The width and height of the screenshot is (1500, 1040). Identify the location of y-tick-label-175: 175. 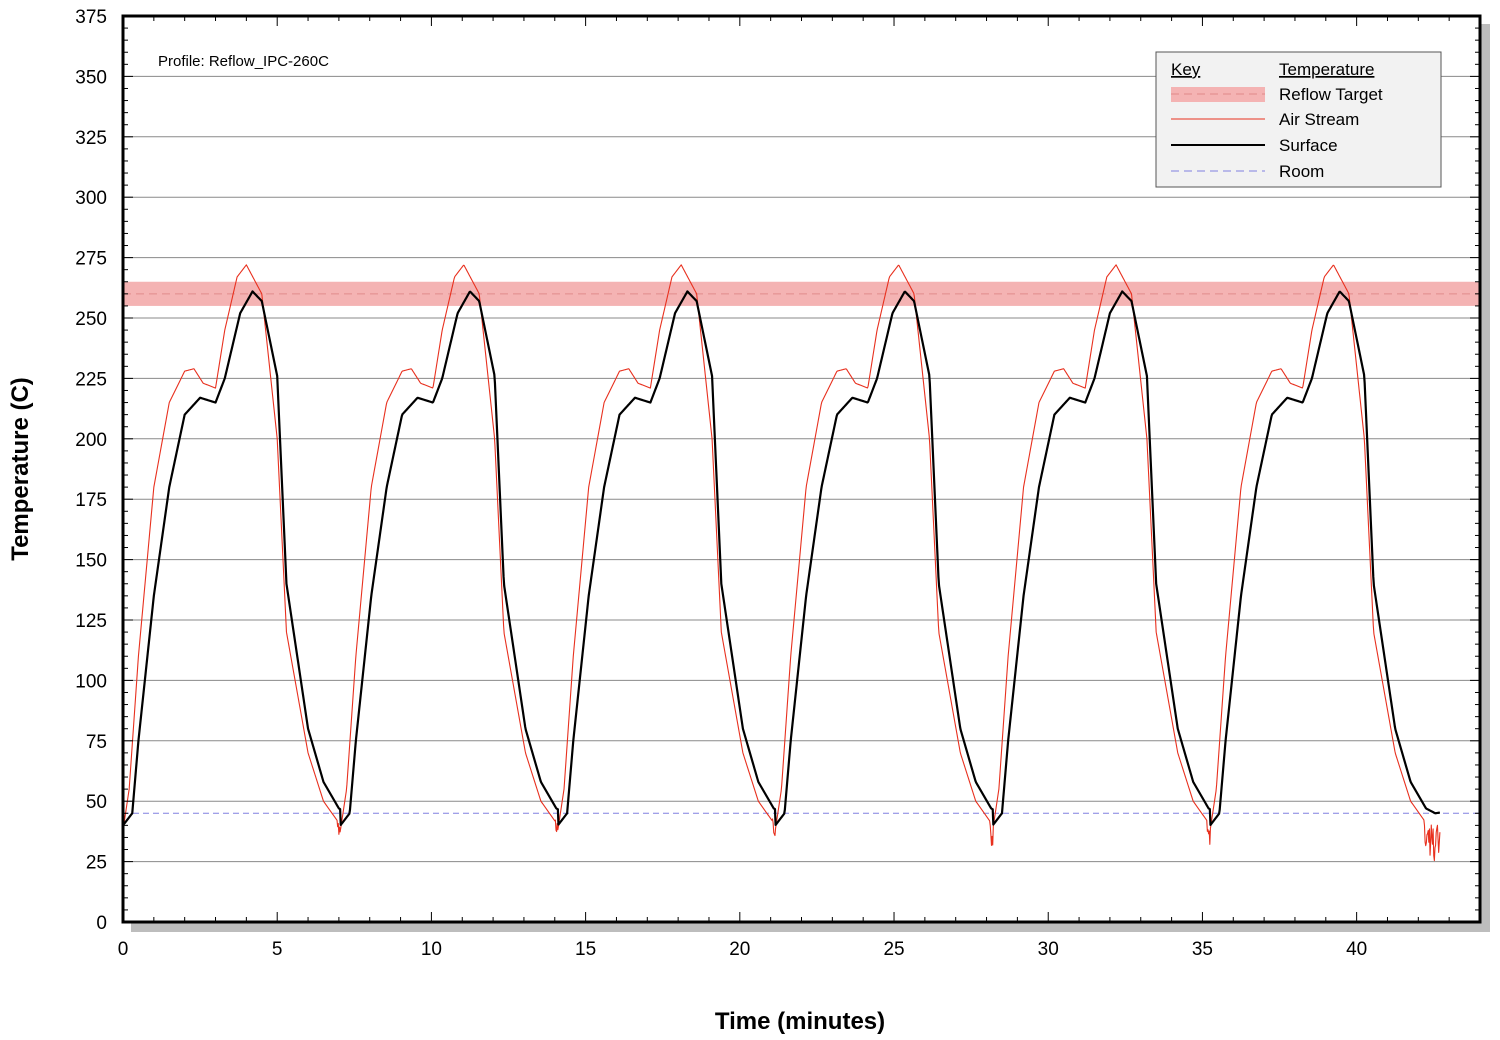
(91, 500).